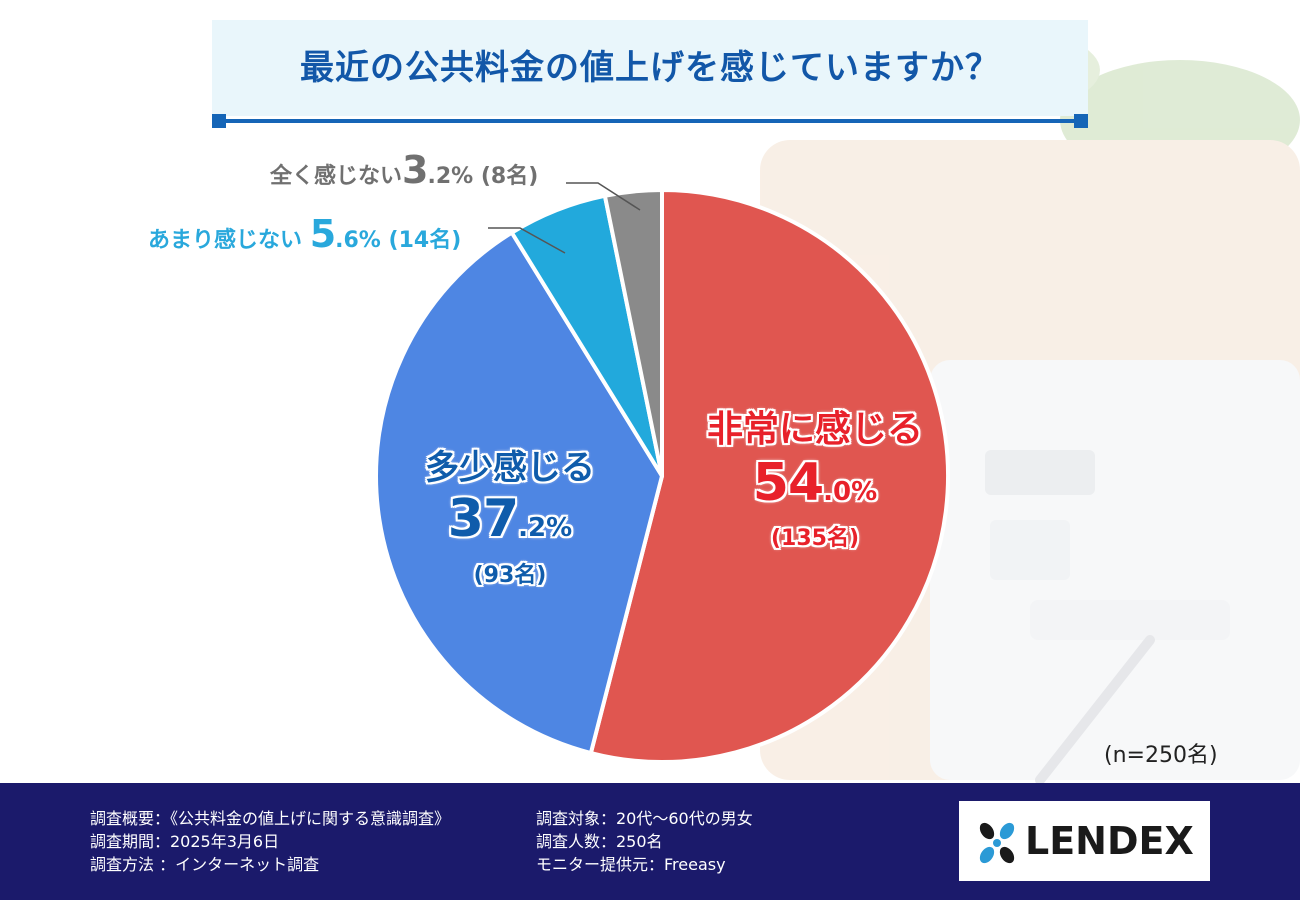 Image resolution: width=1300 pixels, height=900 pixels. I want to click on leader-line-rarely, so click(527, 240).